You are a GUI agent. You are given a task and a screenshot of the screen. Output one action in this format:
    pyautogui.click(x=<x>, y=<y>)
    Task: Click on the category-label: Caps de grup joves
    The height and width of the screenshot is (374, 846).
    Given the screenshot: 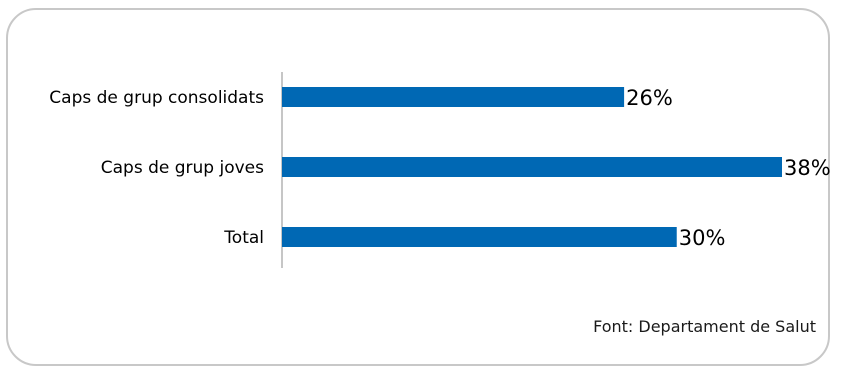 What is the action you would take?
    pyautogui.click(x=182, y=168)
    